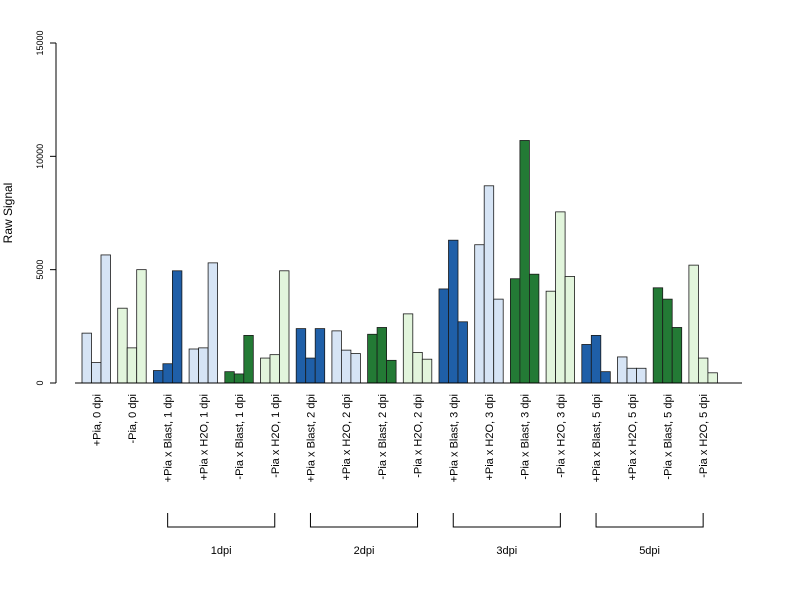  I want to click on y-axis-title: Raw Signal, so click(8, 213).